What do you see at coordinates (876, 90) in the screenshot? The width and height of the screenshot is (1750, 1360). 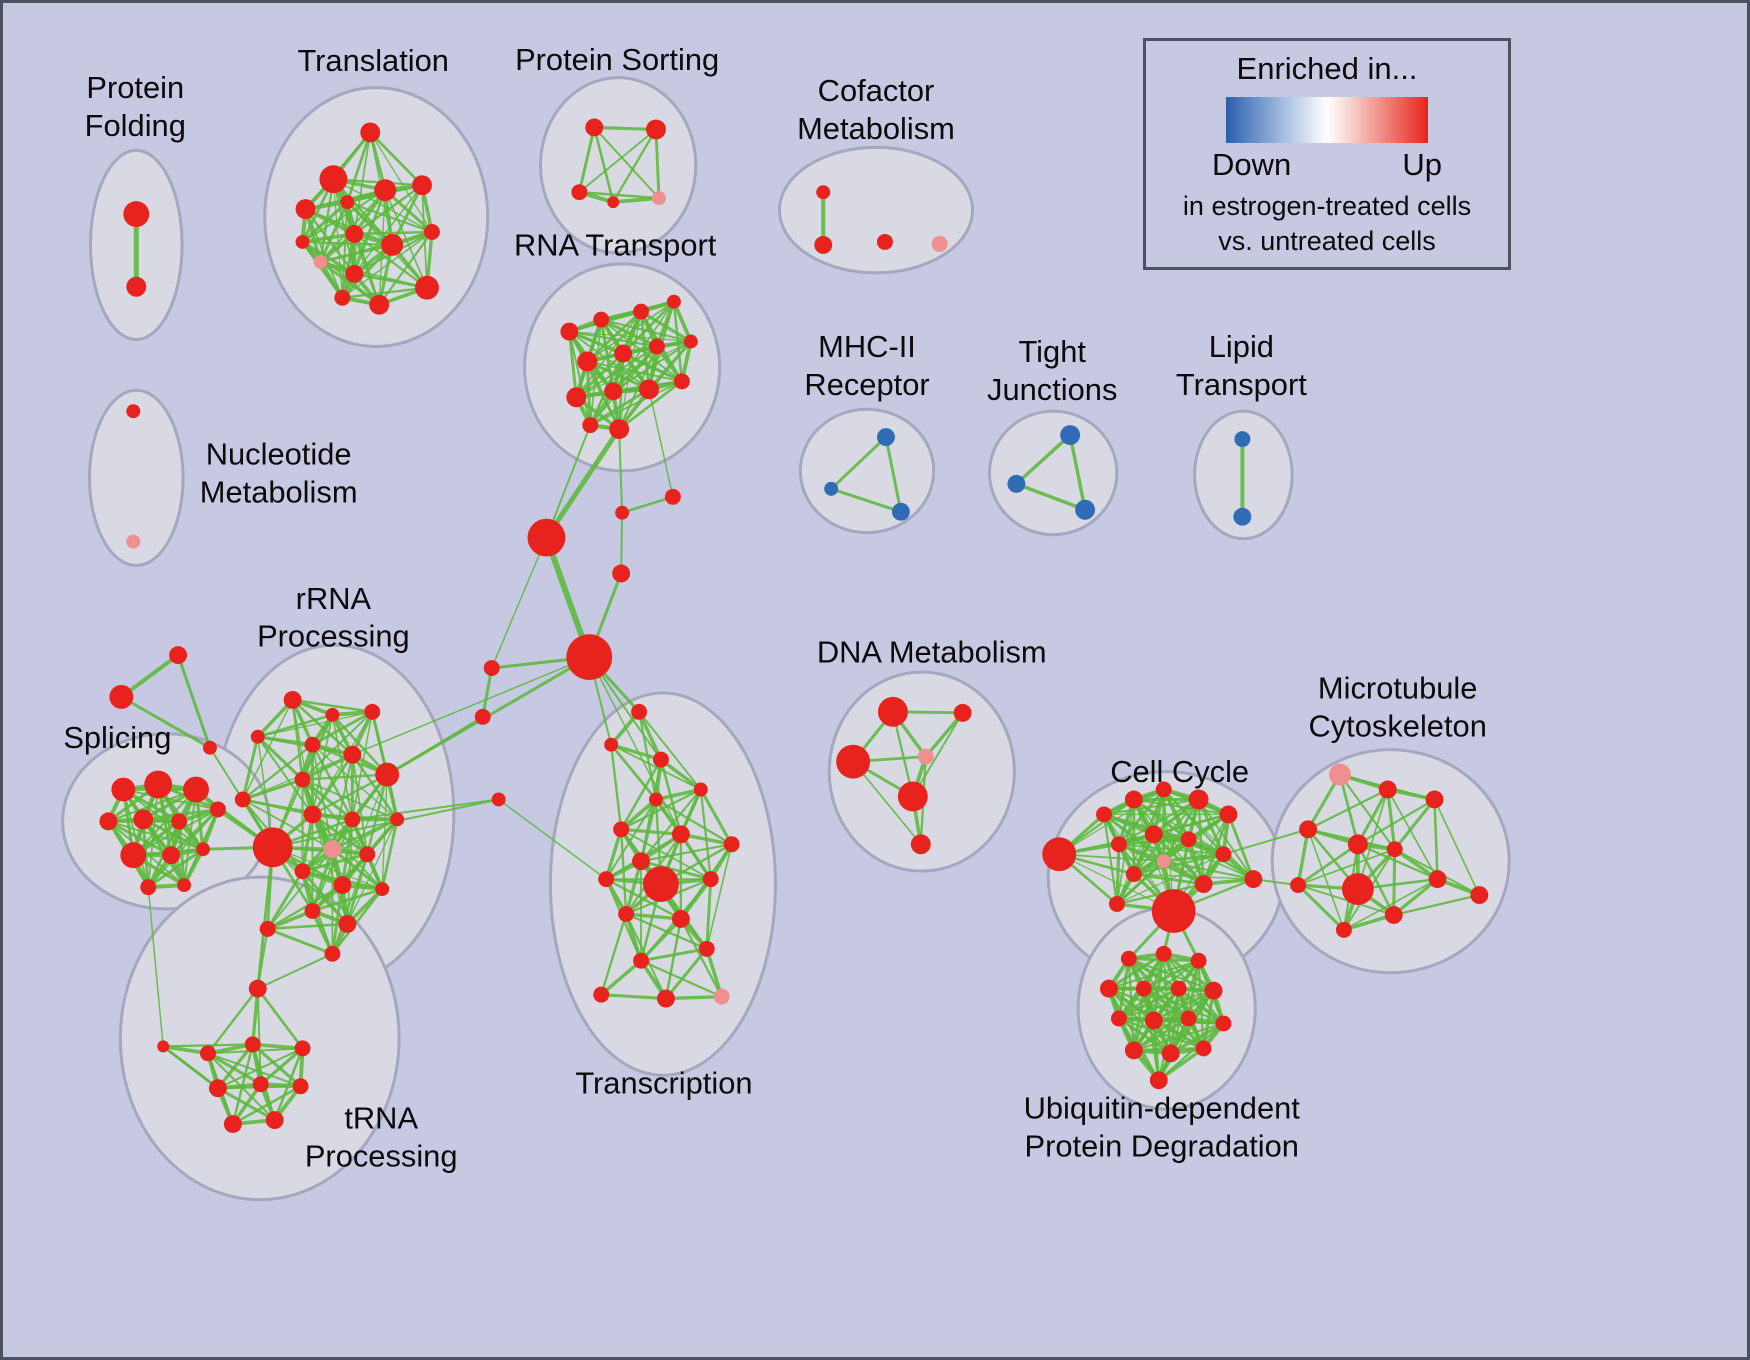 I see `cluster-label-cofactor: Cofactor` at bounding box center [876, 90].